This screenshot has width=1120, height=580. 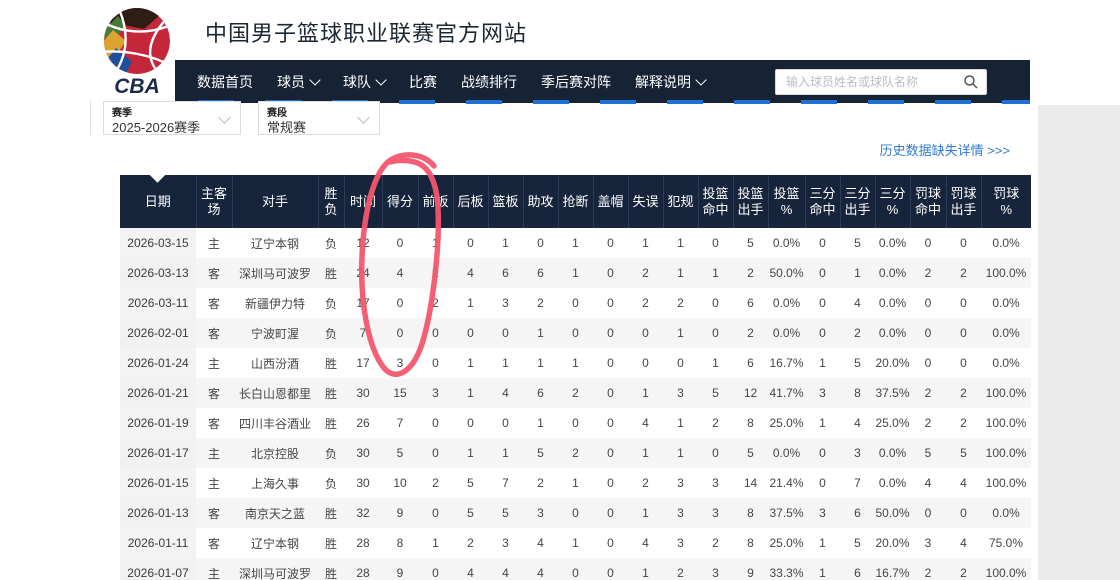 What do you see at coordinates (715, 201) in the screenshot?
I see `column-header: 投篮 命中` at bounding box center [715, 201].